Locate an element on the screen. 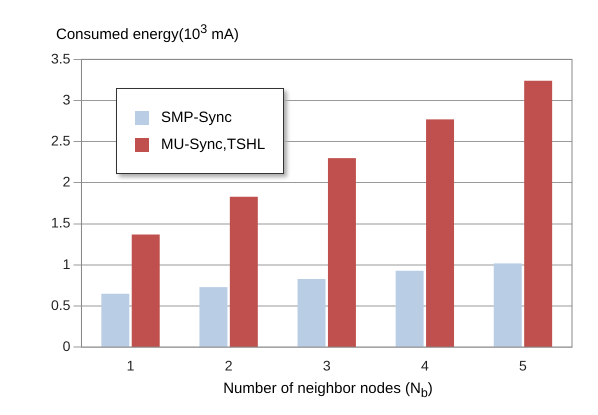 The image size is (598, 415). x-tick-label: 2 is located at coordinates (228, 365).